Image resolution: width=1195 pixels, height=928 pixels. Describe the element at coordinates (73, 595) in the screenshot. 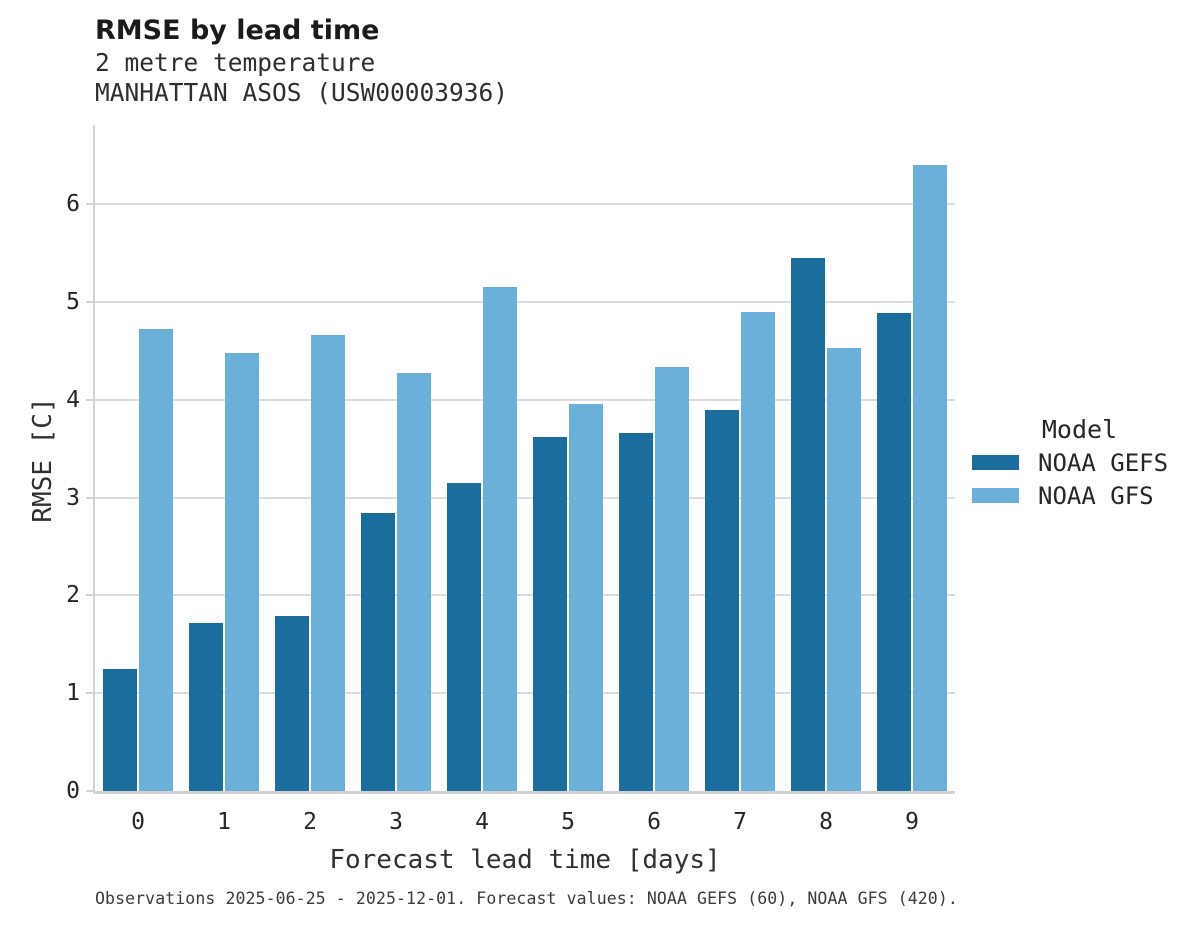

I see `y-tick-label-2: 2` at that location.